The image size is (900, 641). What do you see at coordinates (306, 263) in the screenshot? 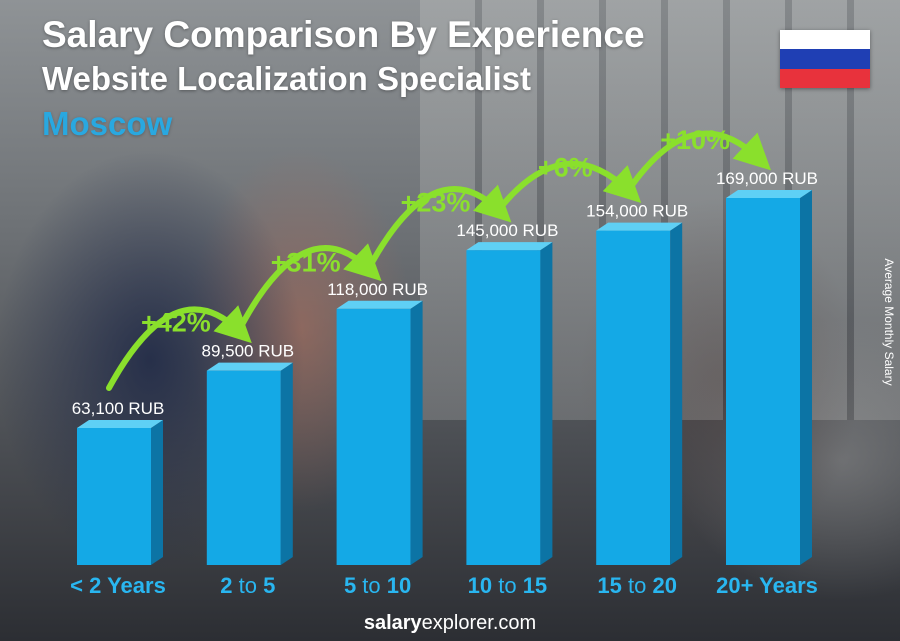
I see `increase-label: +31%` at bounding box center [306, 263].